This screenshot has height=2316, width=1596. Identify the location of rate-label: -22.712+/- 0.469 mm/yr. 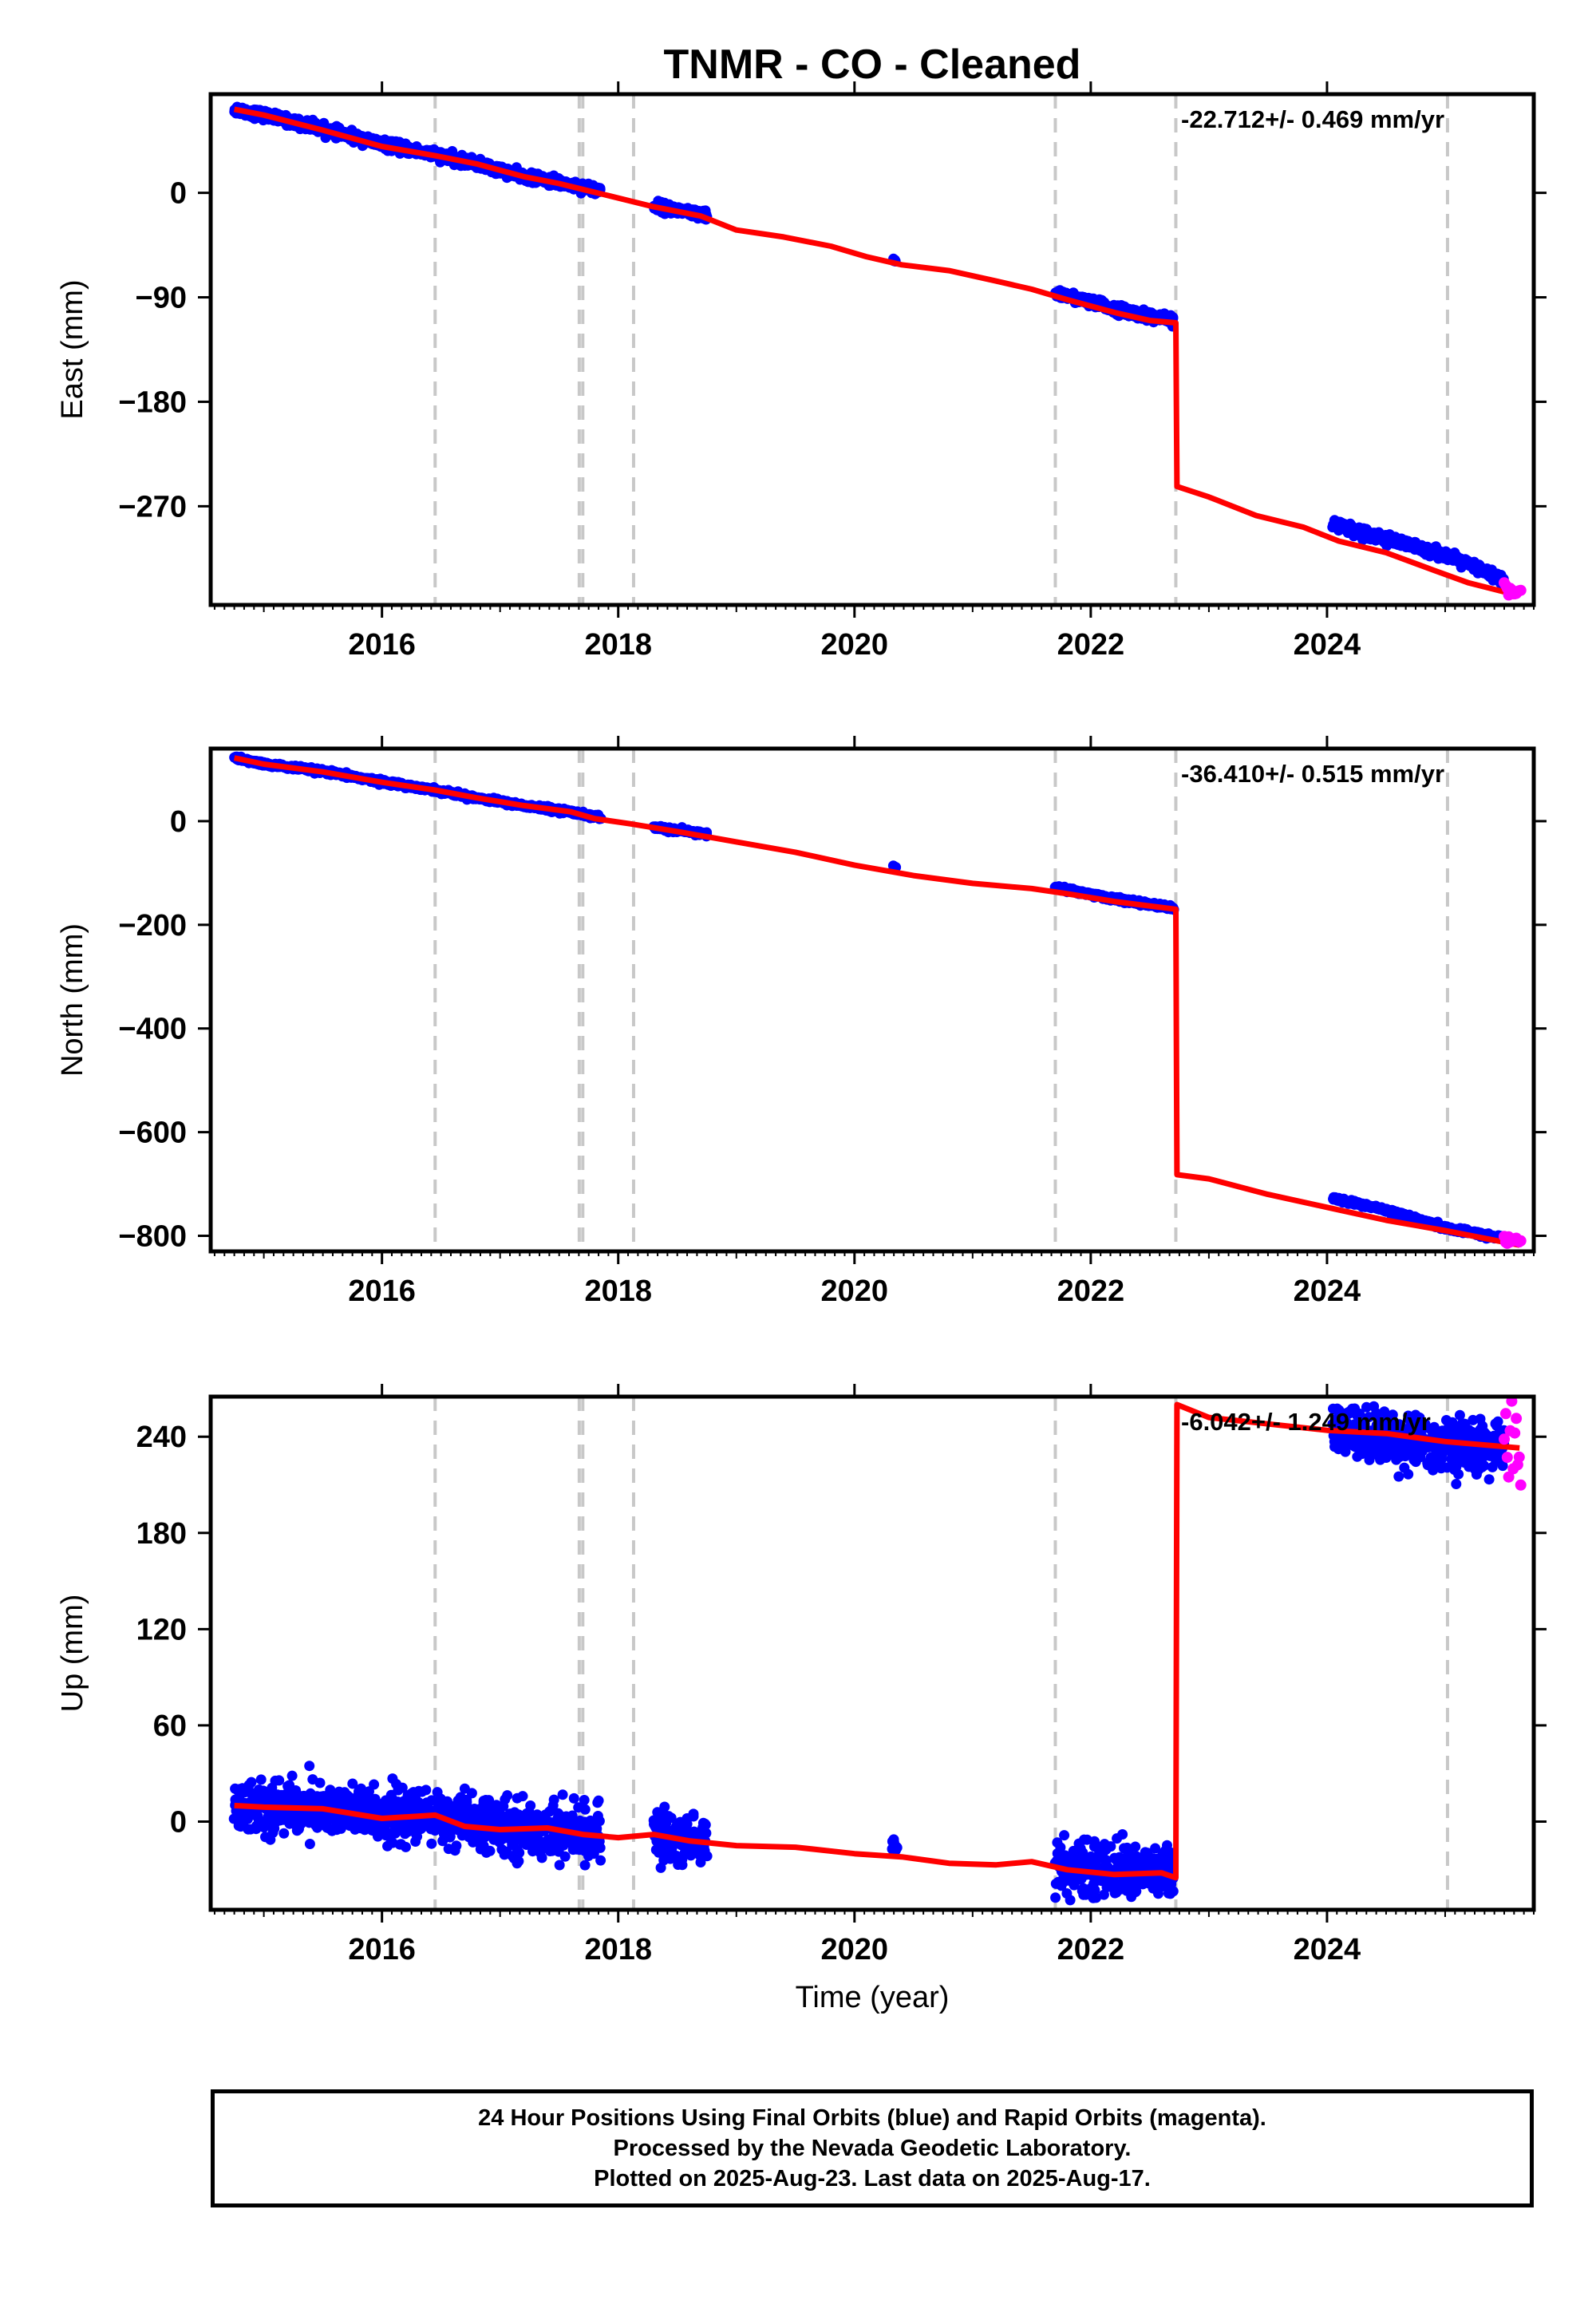
(1312, 119).